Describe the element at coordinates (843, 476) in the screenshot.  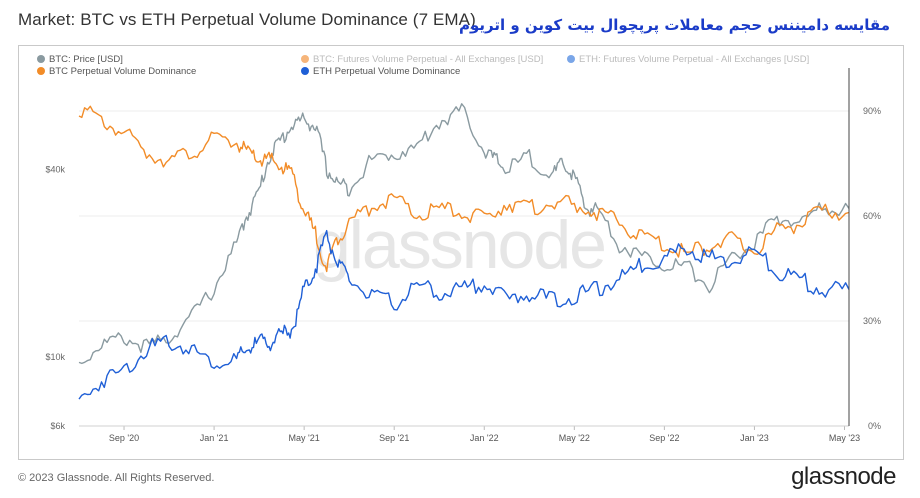
I see `brand-logo: glassnode` at that location.